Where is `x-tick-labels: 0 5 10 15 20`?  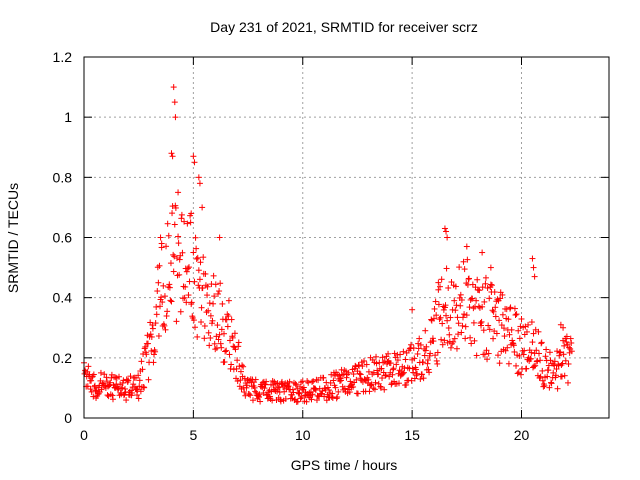
x-tick-labels: 0 5 10 15 20 is located at coordinates (304, 435).